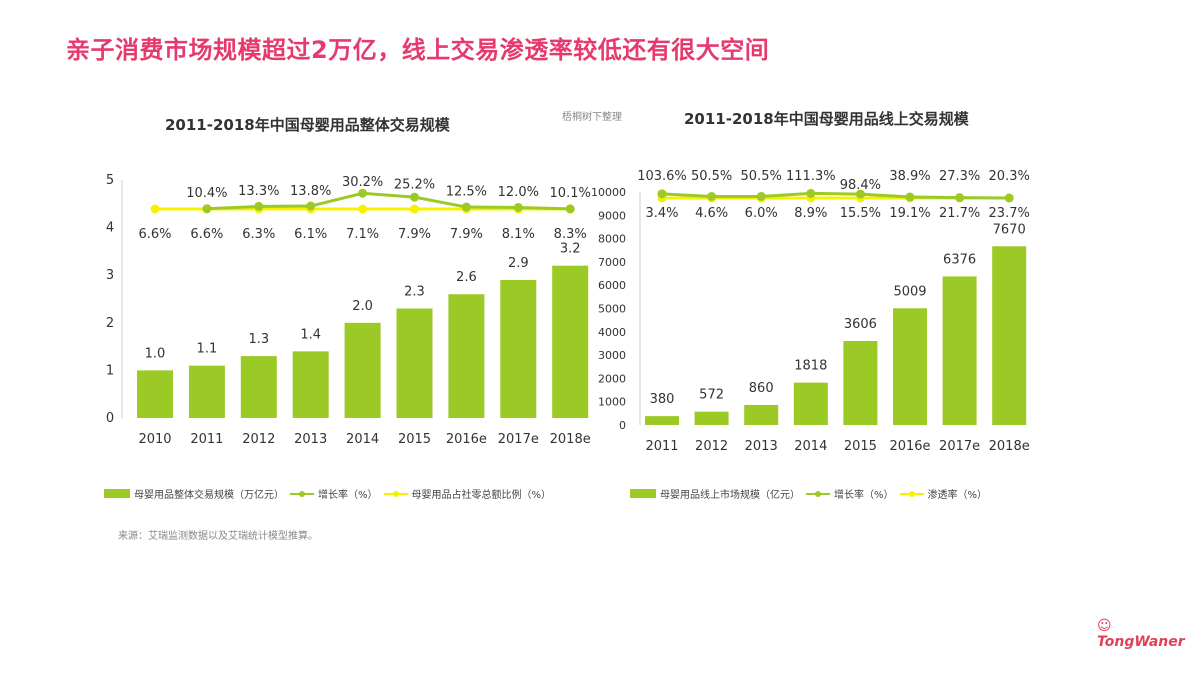  Describe the element at coordinates (612, 402) in the screenshot. I see `y-tick-label: 1000` at that location.